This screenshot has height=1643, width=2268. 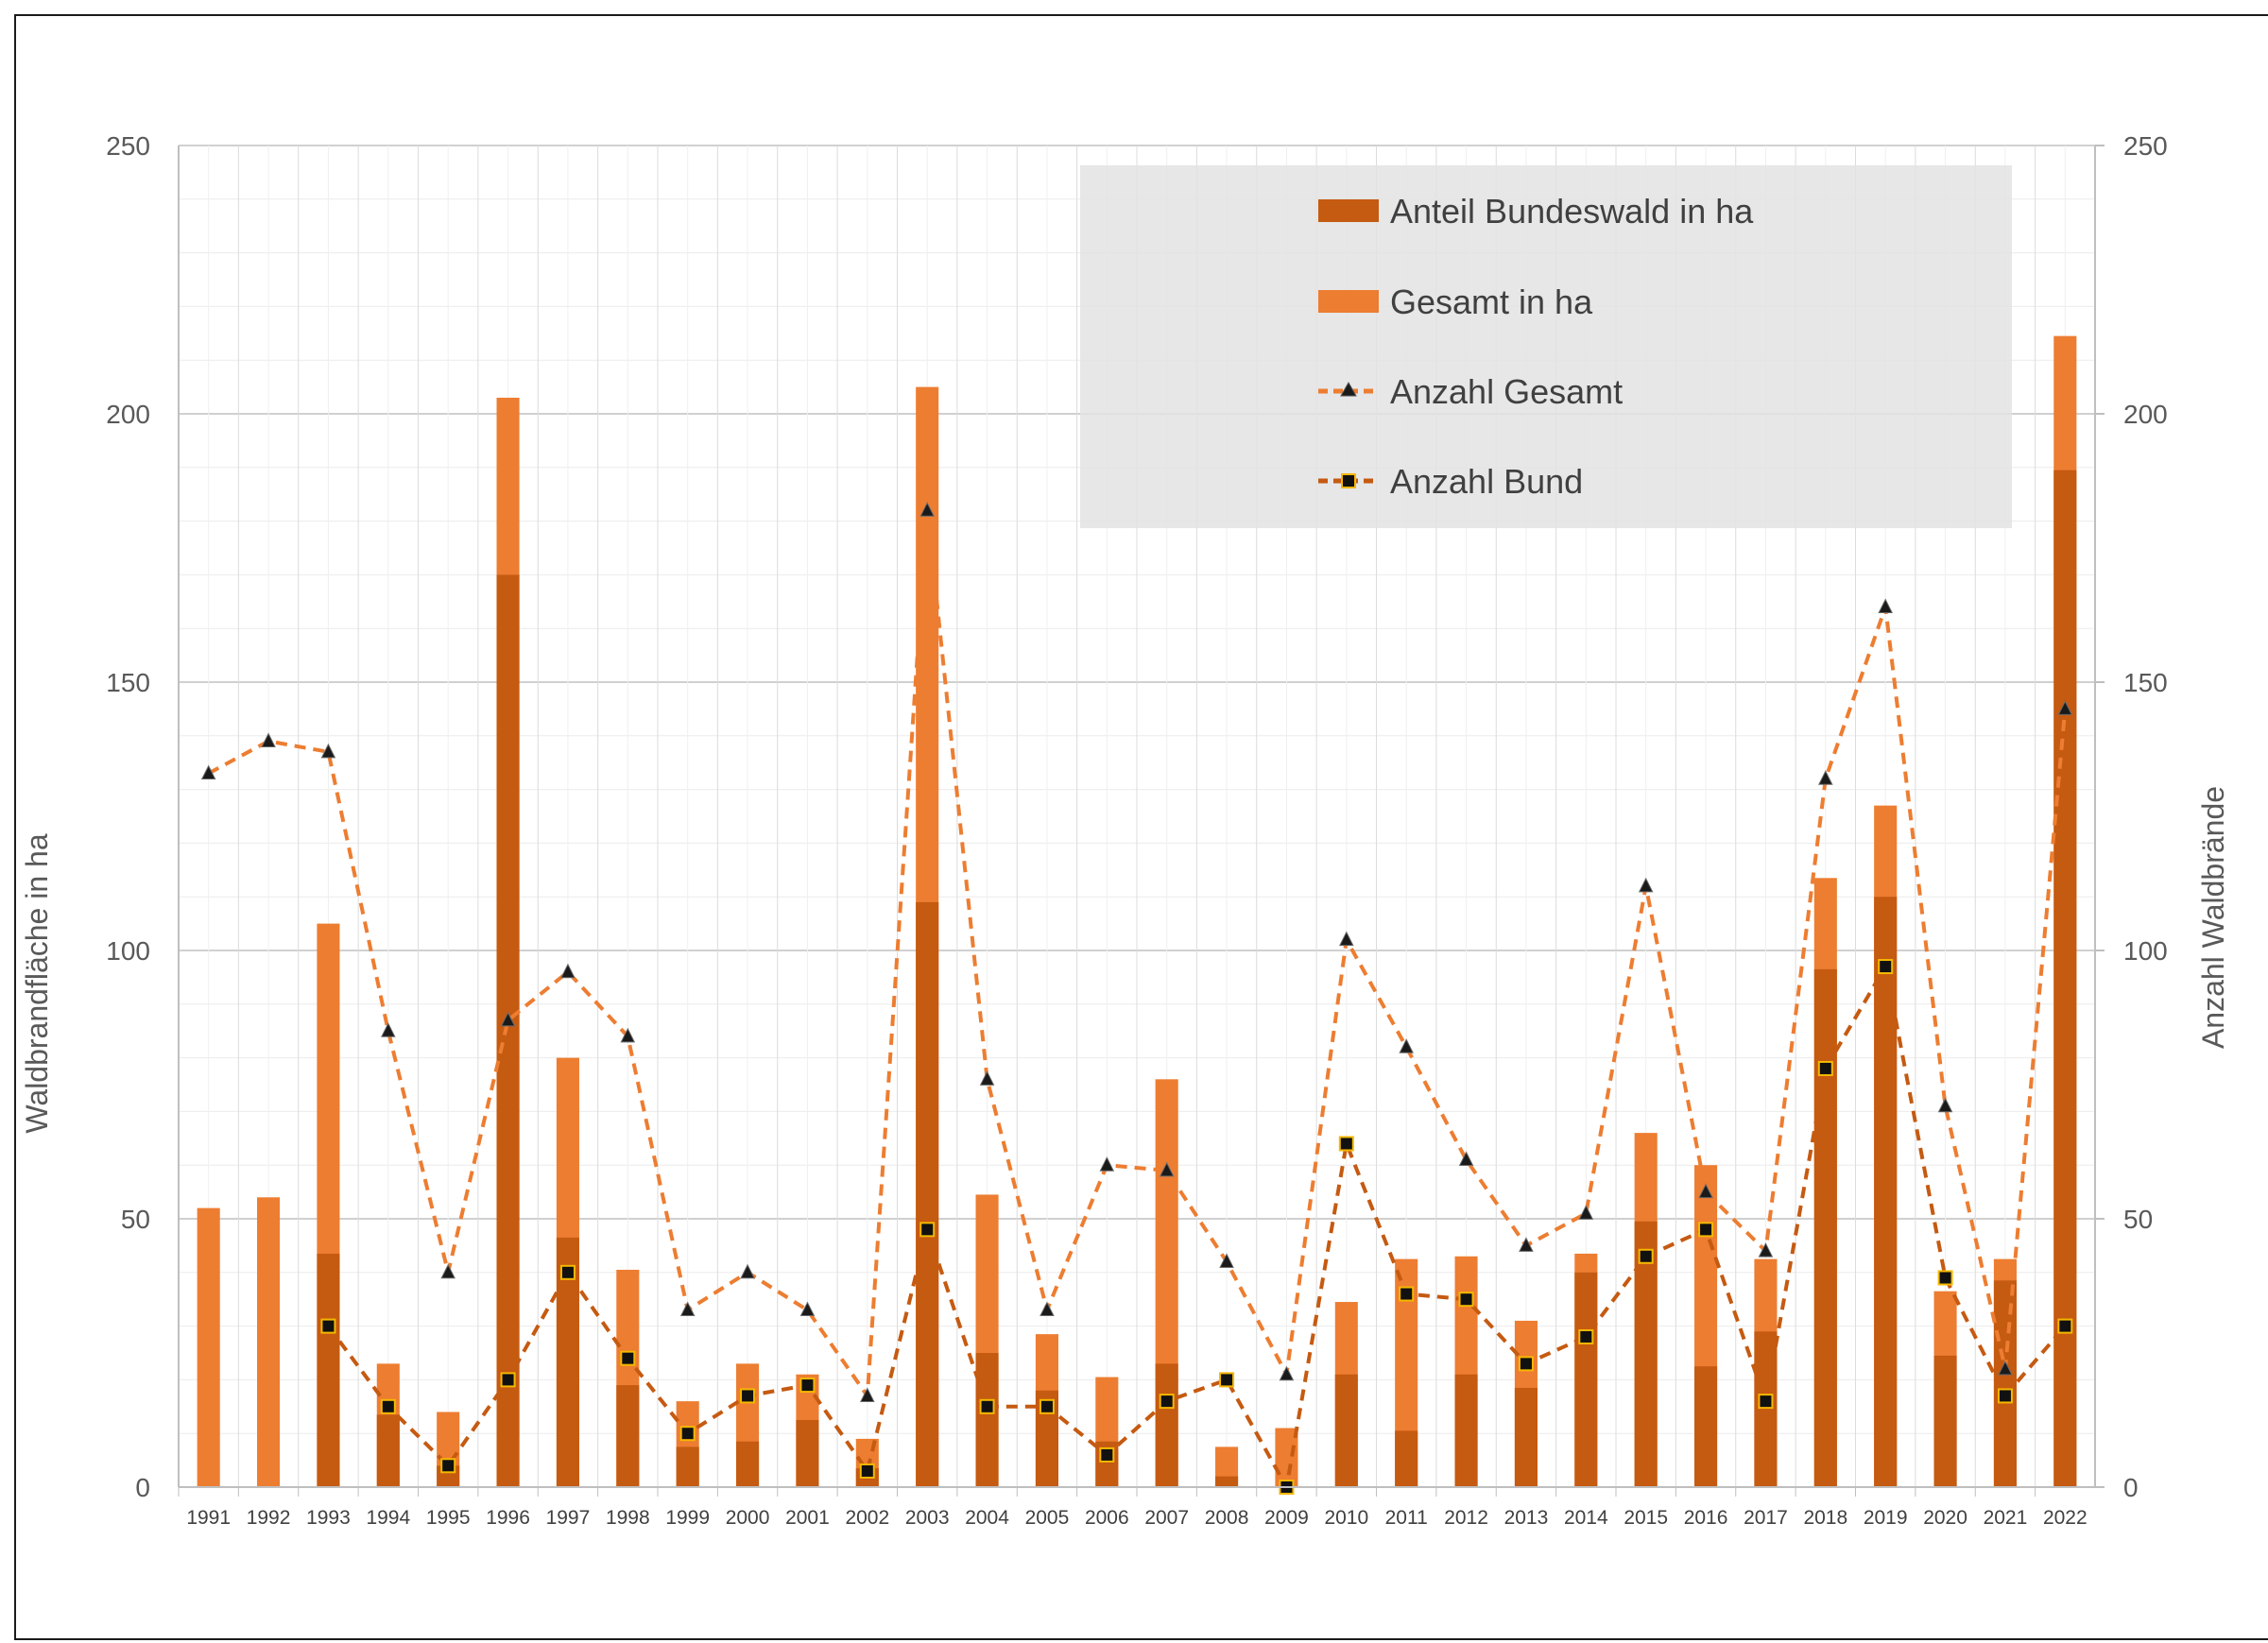 What do you see at coordinates (1945, 1518) in the screenshot?
I see `x-tick-label: 2020` at bounding box center [1945, 1518].